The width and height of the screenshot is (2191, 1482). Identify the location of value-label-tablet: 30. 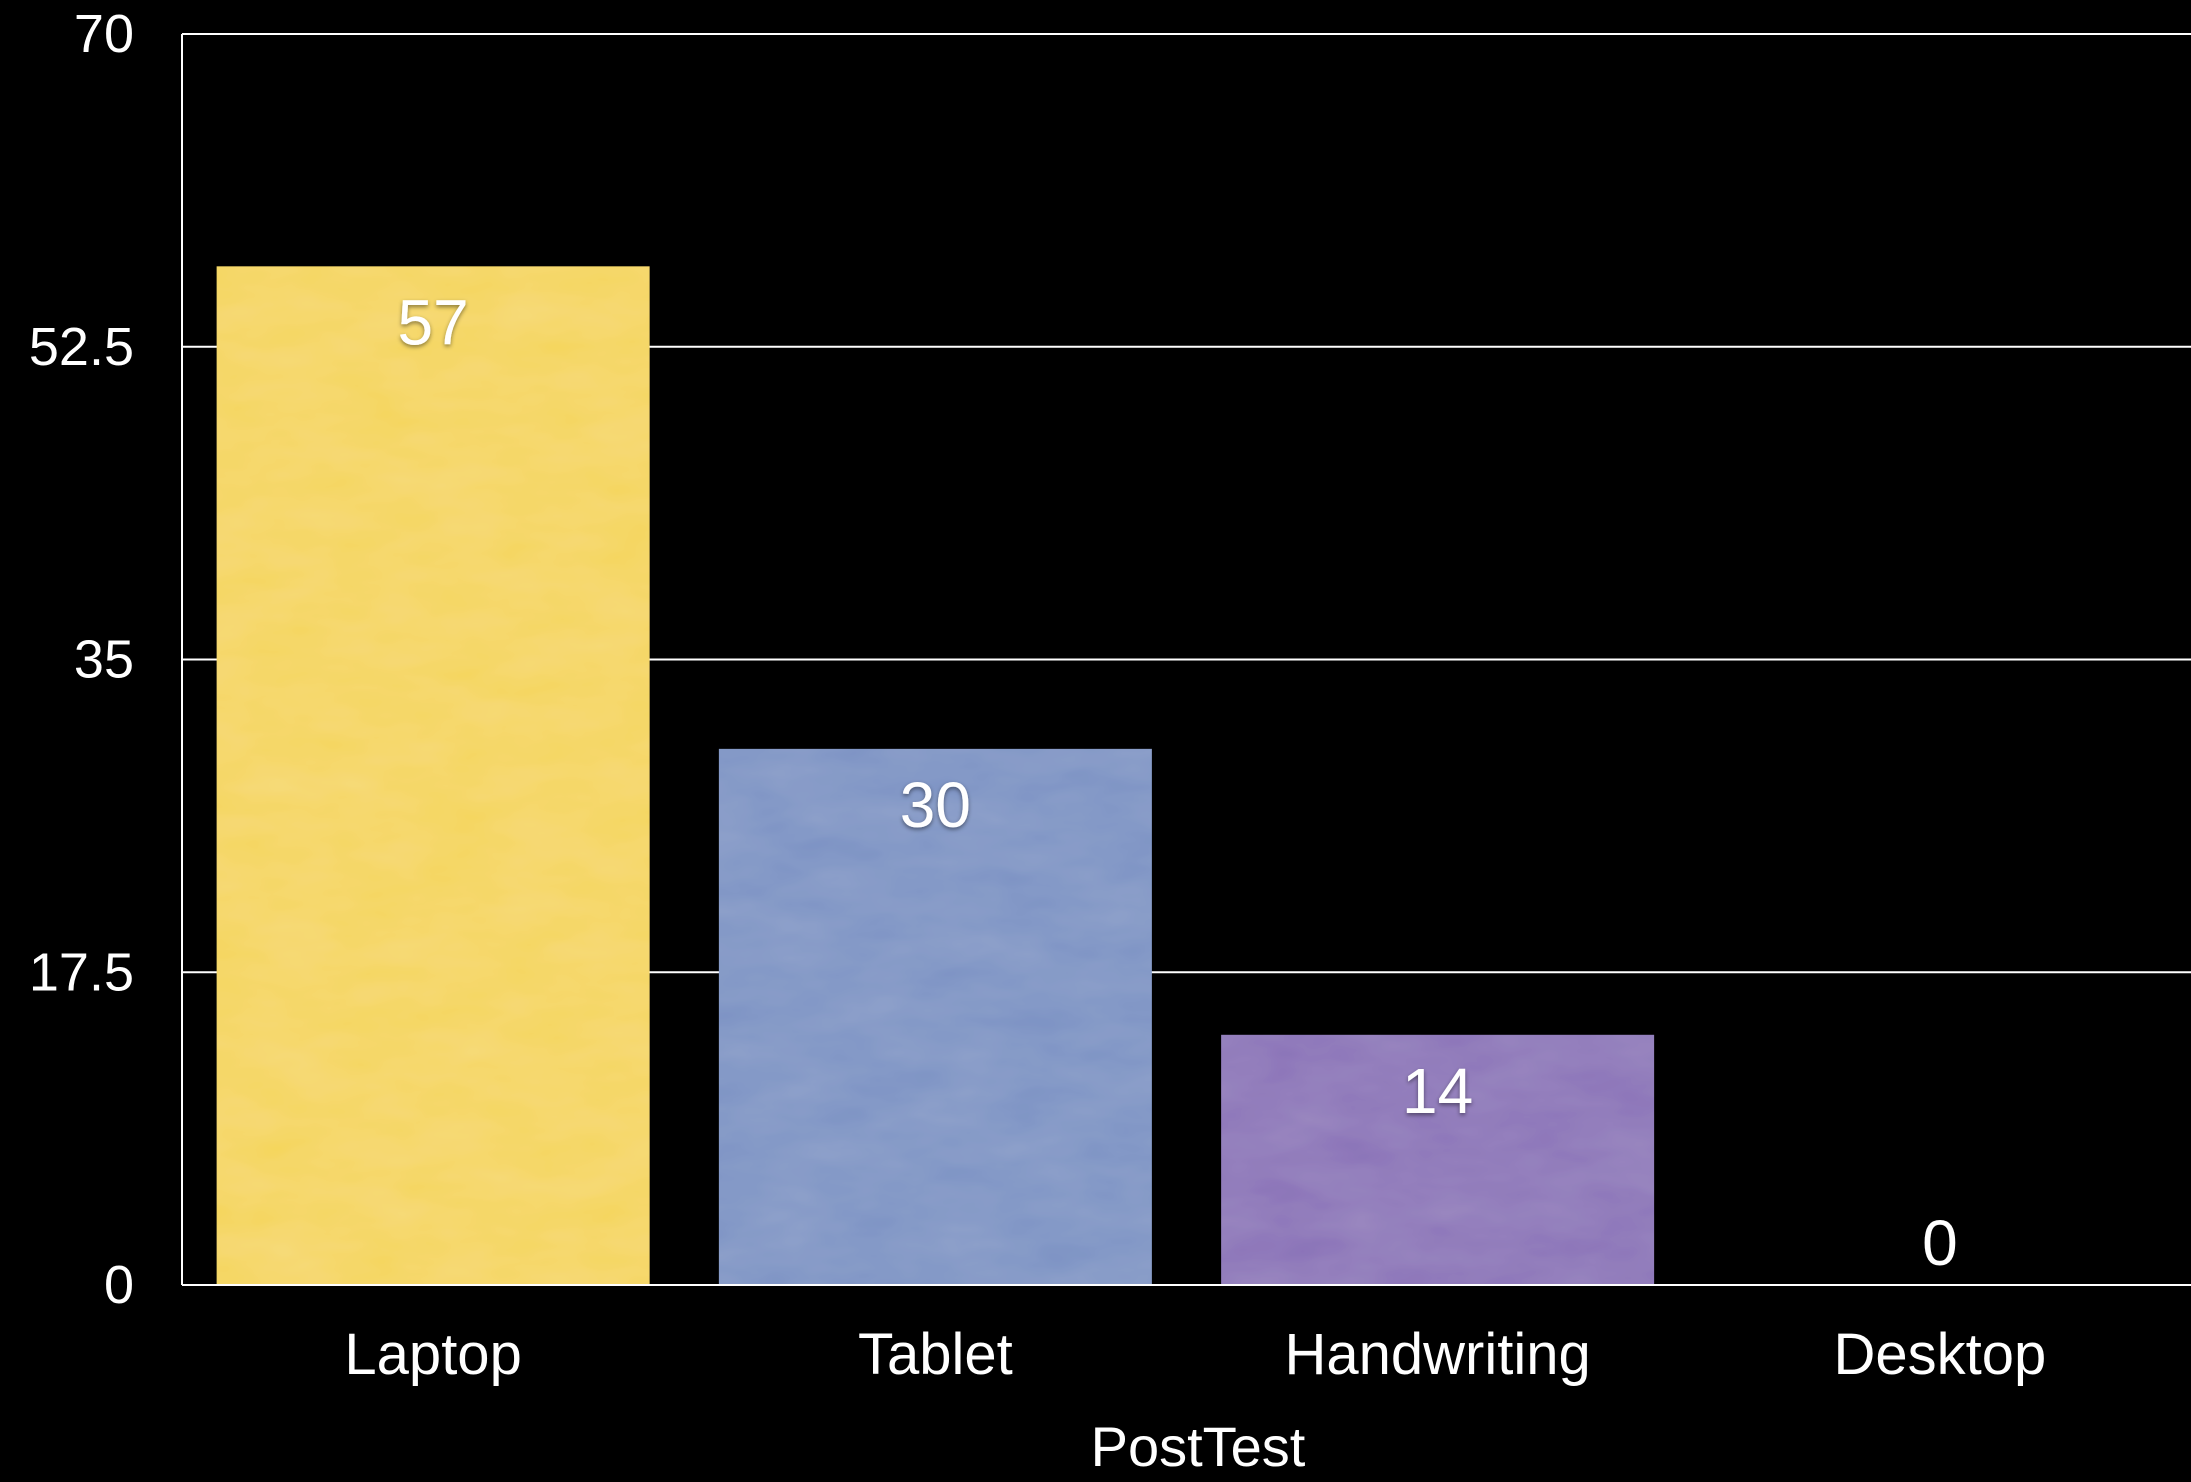
(935, 805).